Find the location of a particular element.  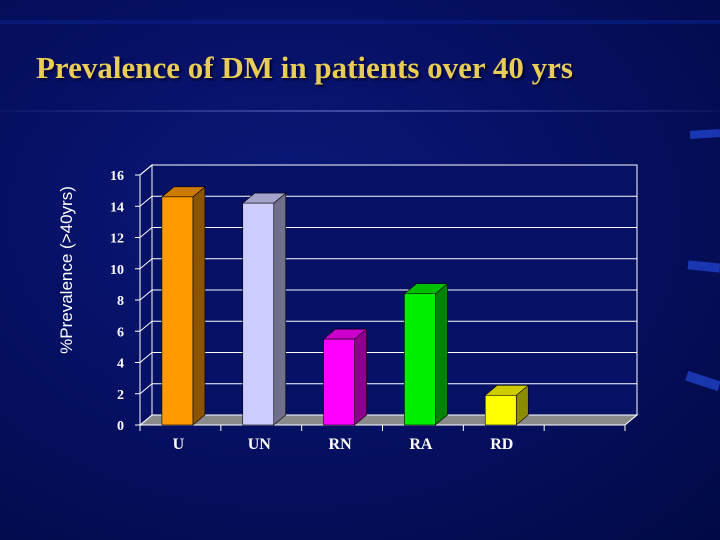

y-tick-label: 0 is located at coordinates (120, 426).